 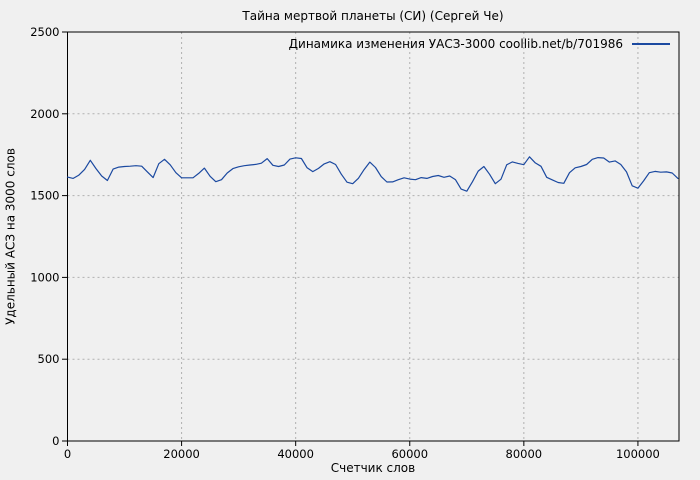 What do you see at coordinates (67, 454) in the screenshot?
I see `x-tick-label: 0` at bounding box center [67, 454].